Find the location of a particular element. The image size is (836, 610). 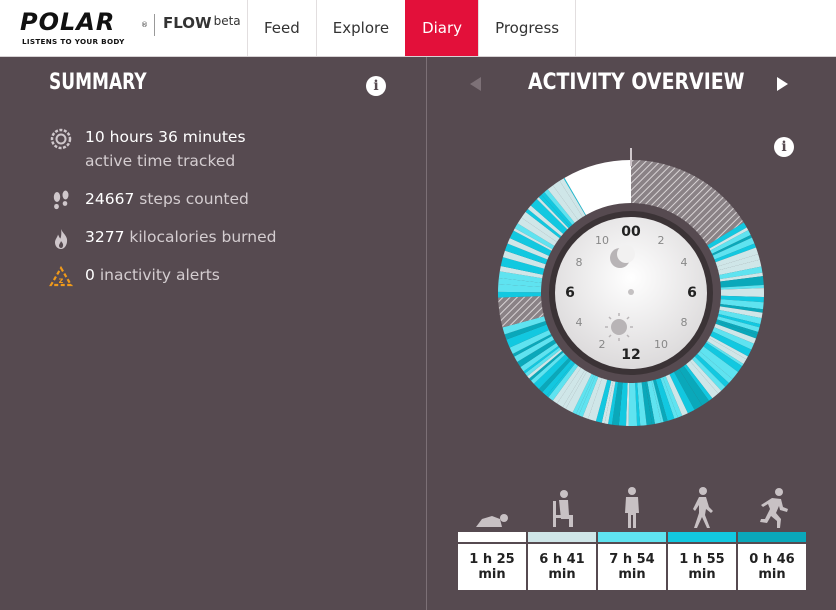

legend-color-sitting is located at coordinates (562, 537).